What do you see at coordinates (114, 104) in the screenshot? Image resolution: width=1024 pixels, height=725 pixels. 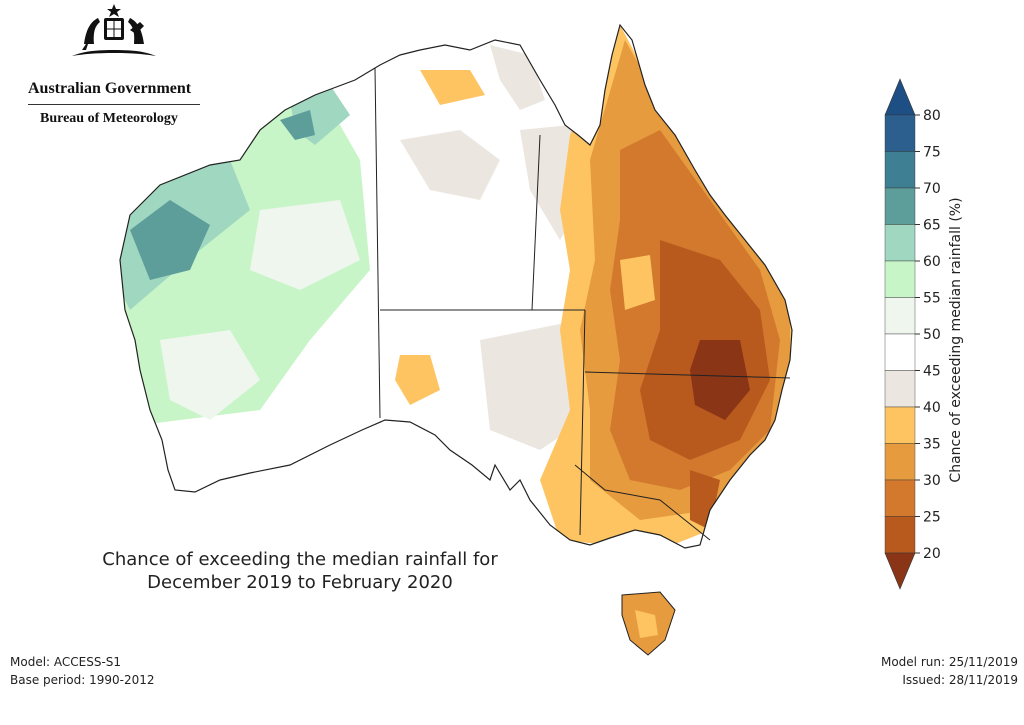 I see `header-divider` at bounding box center [114, 104].